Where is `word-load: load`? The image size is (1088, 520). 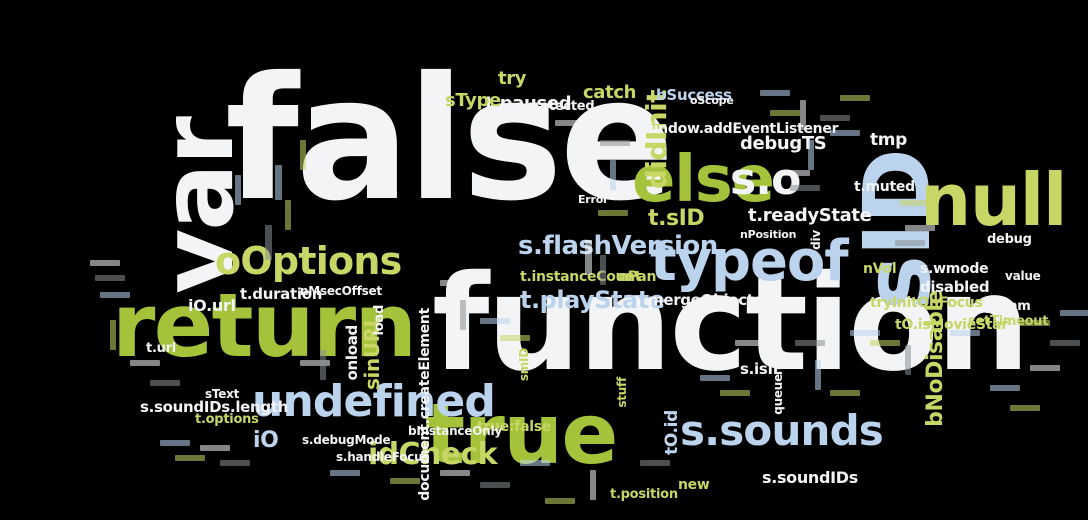 word-load: load is located at coordinates (379, 320).